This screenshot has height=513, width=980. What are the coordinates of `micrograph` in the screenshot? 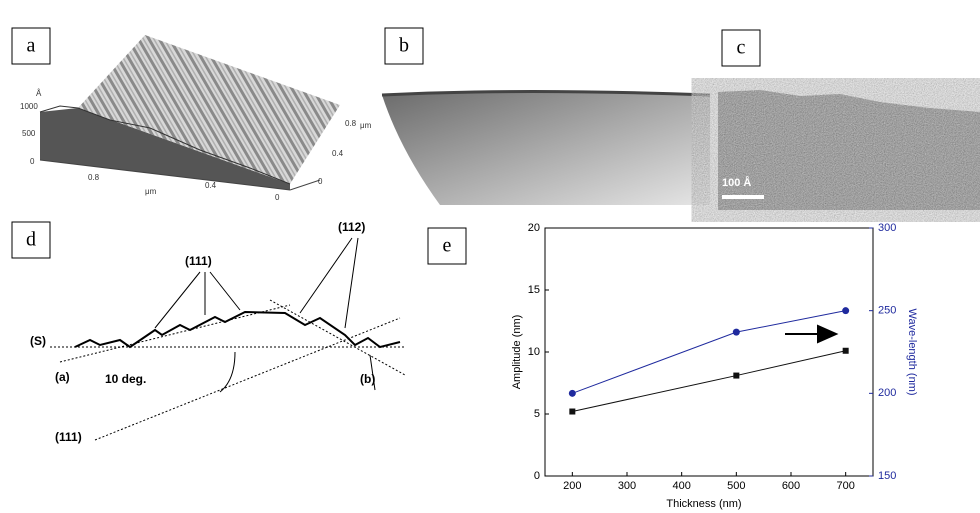 It's located at (546, 148).